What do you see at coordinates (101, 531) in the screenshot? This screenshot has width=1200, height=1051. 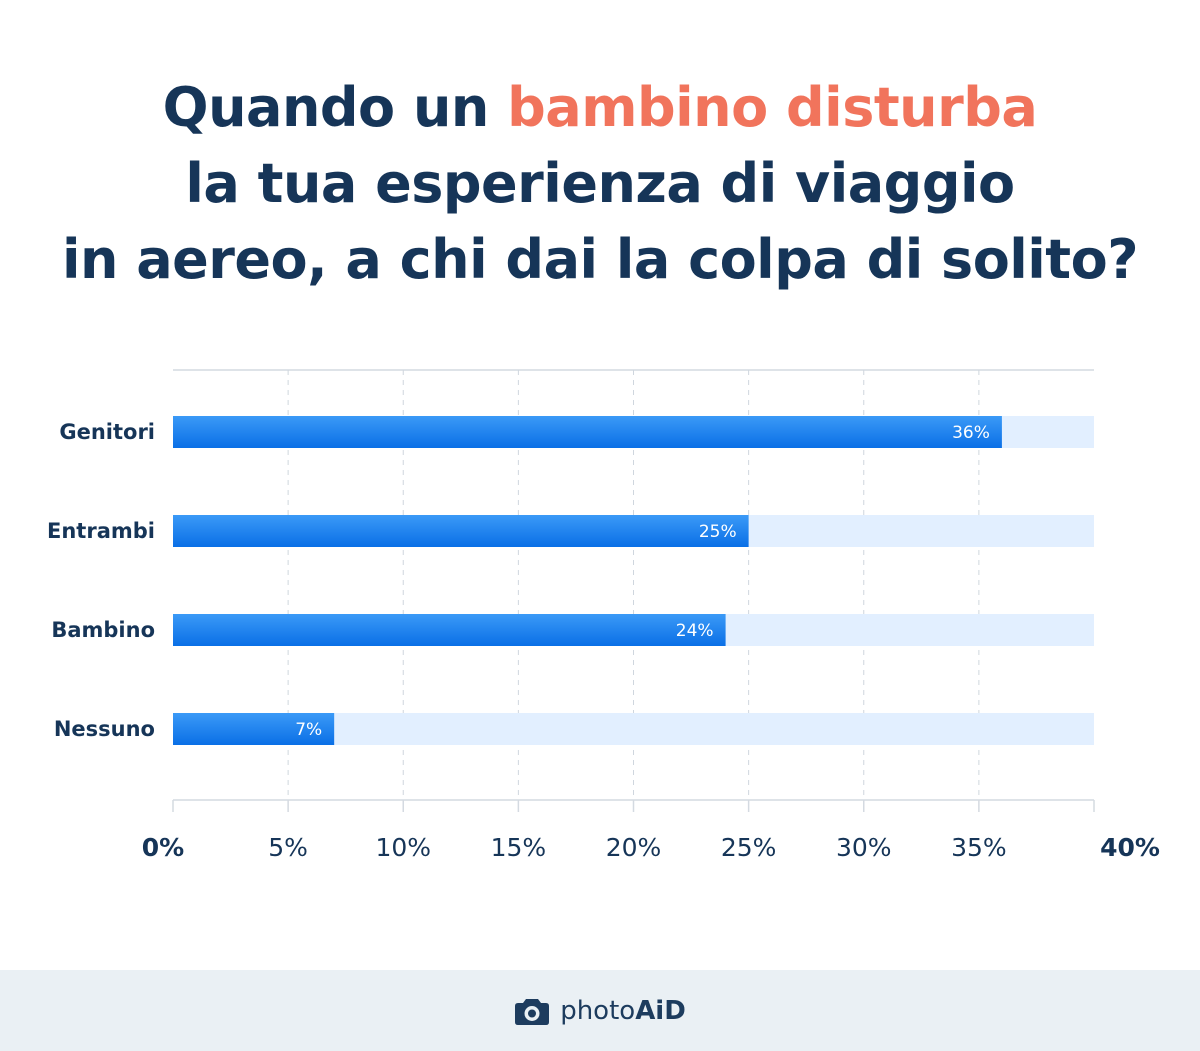 I see `category-label: Entrambi` at bounding box center [101, 531].